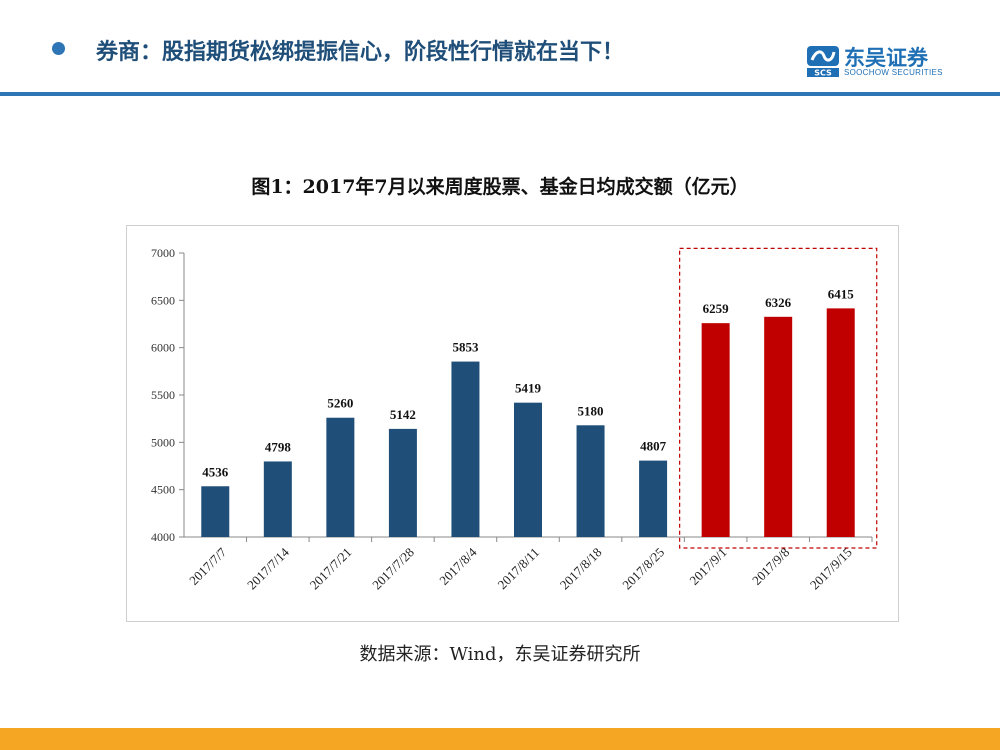 The image size is (1000, 750). Describe the element at coordinates (519, 569) in the screenshot. I see `x-tick-label: 2017/8/11` at that location.